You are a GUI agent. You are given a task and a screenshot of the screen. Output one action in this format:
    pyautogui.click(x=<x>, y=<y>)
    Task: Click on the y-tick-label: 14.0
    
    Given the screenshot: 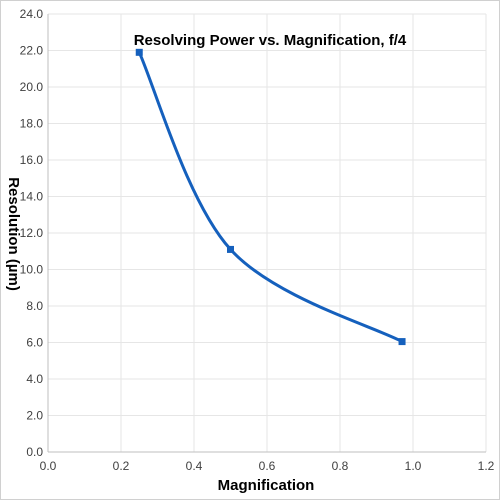 What is the action you would take?
    pyautogui.click(x=32, y=197)
    